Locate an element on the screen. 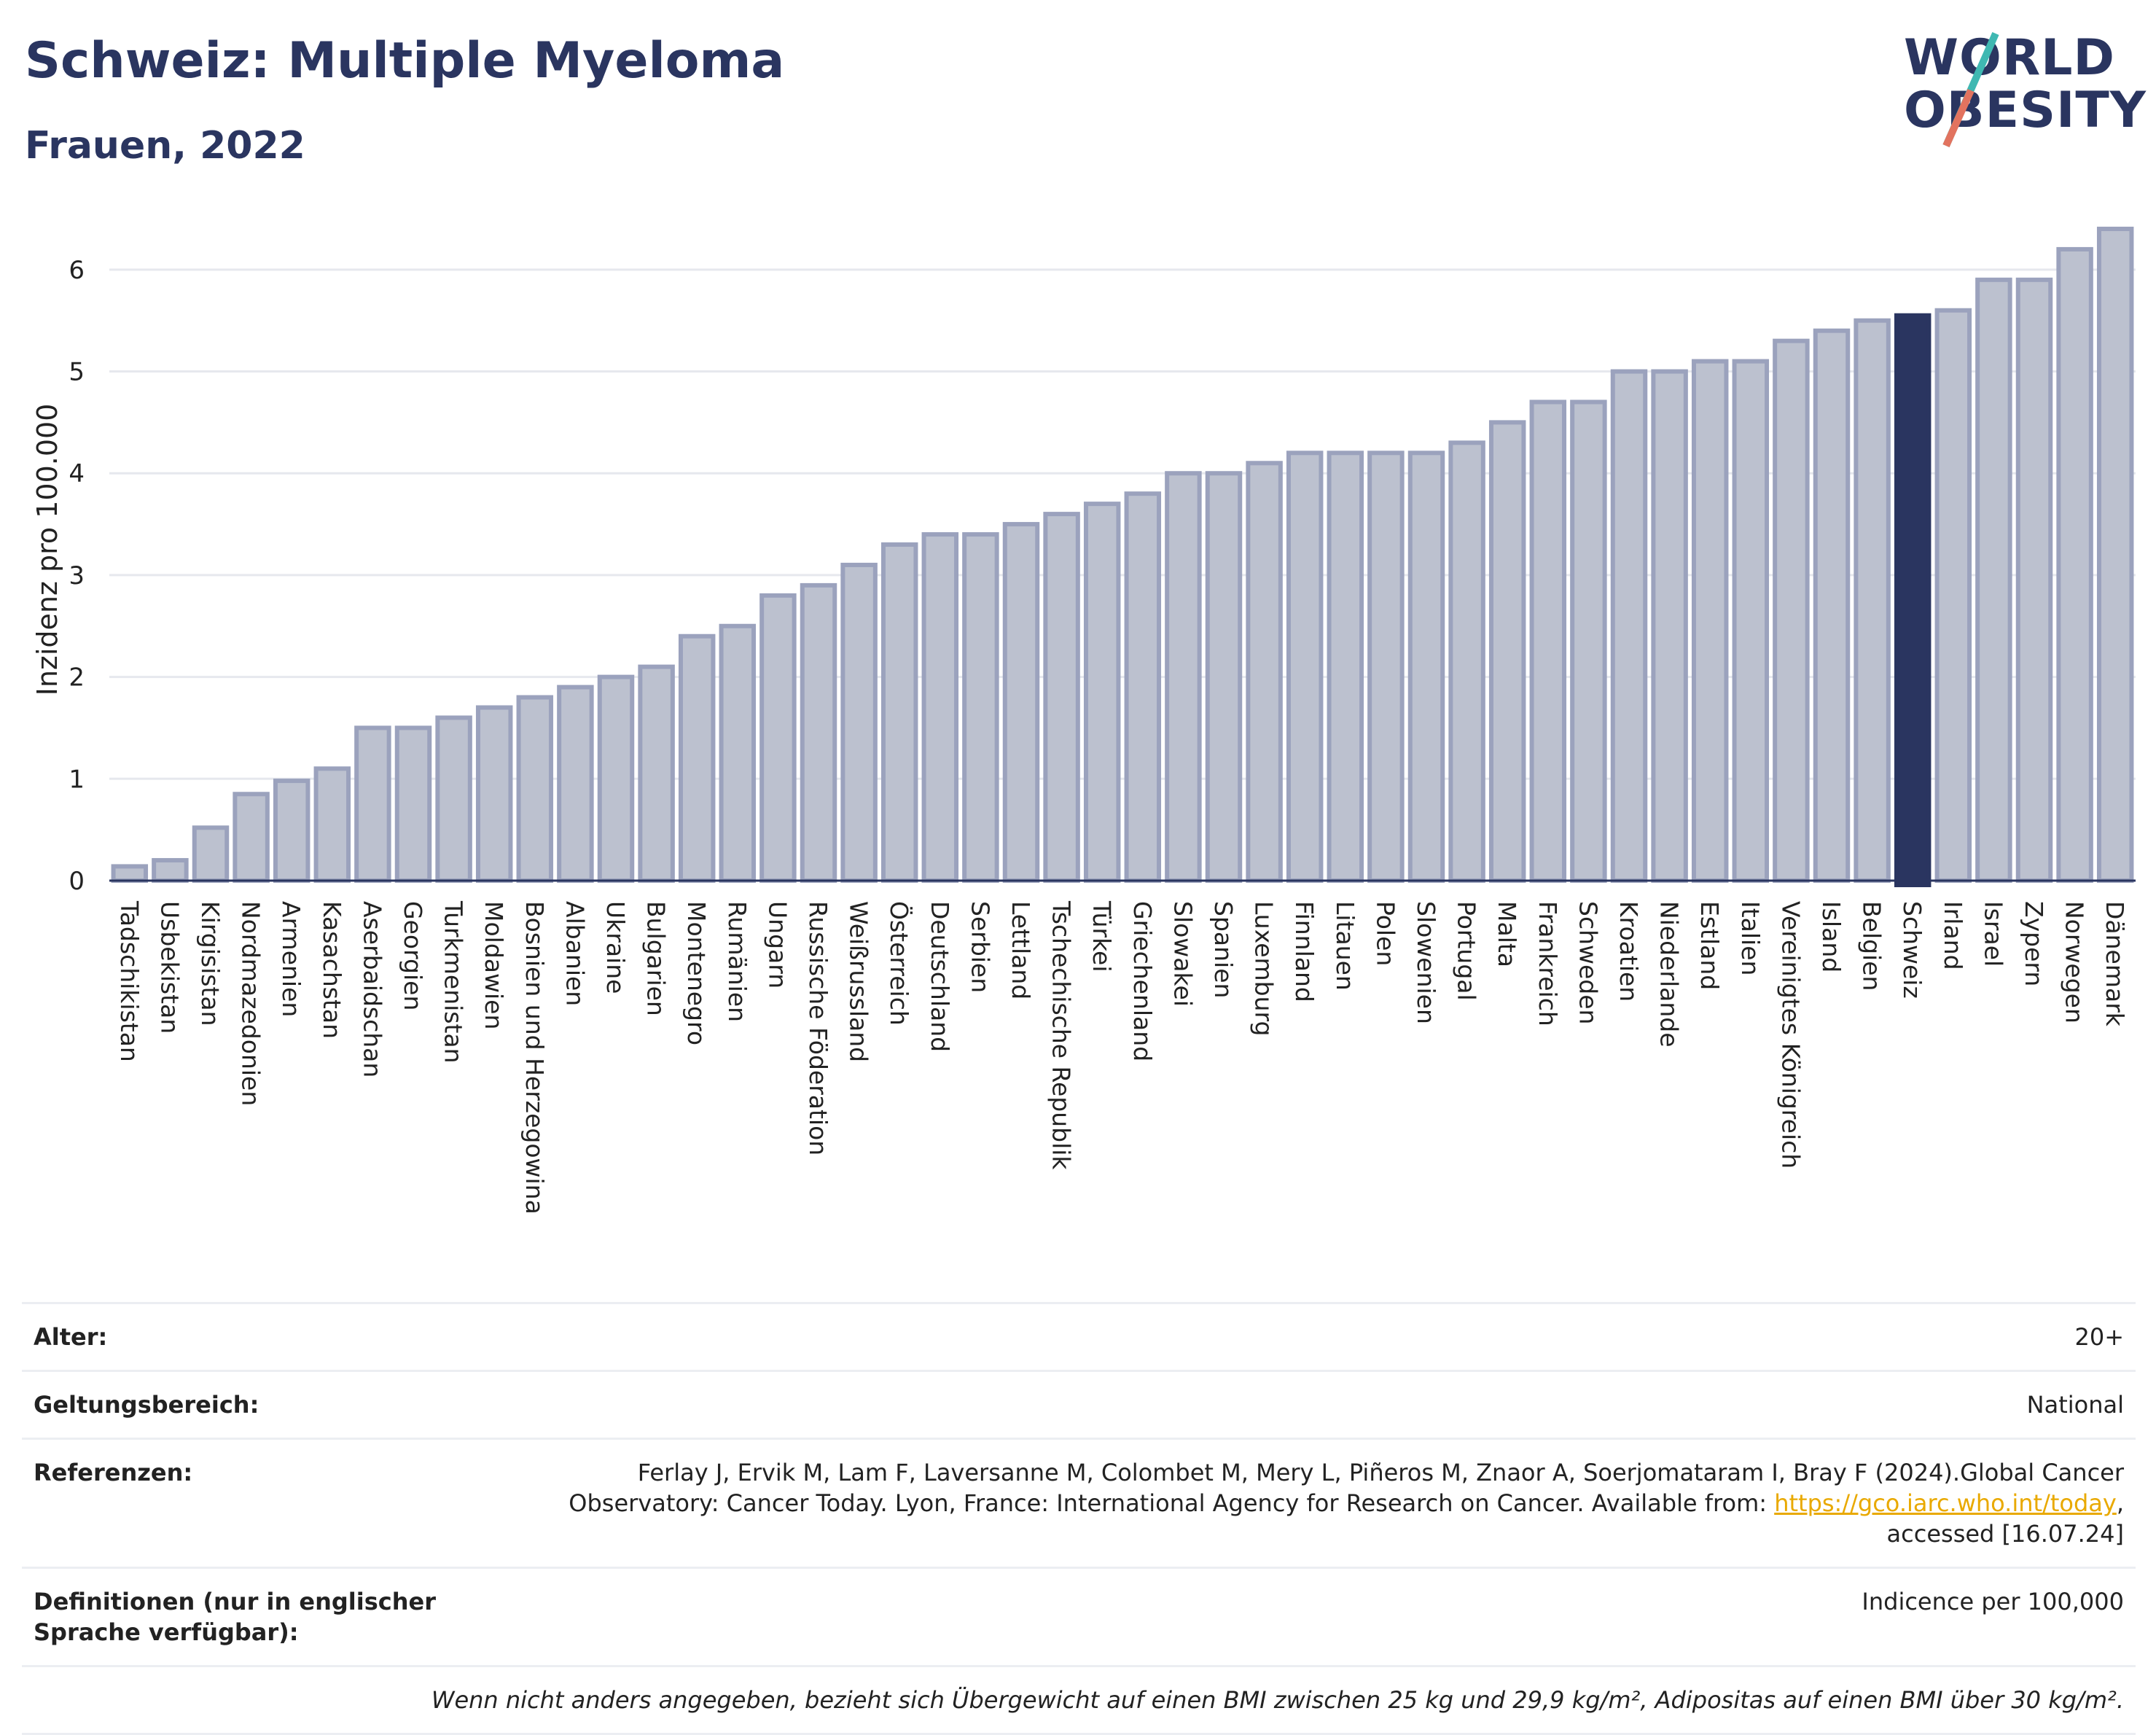 Image resolution: width=2156 pixels, height=1735 pixels. page-subtitle: Frauen, 2022 is located at coordinates (165, 146).